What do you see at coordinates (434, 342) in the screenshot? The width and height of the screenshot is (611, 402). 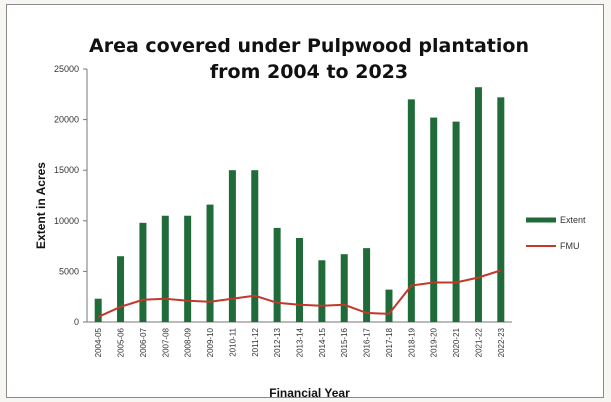 I see `x-tick-label: 2019-20` at bounding box center [434, 342].